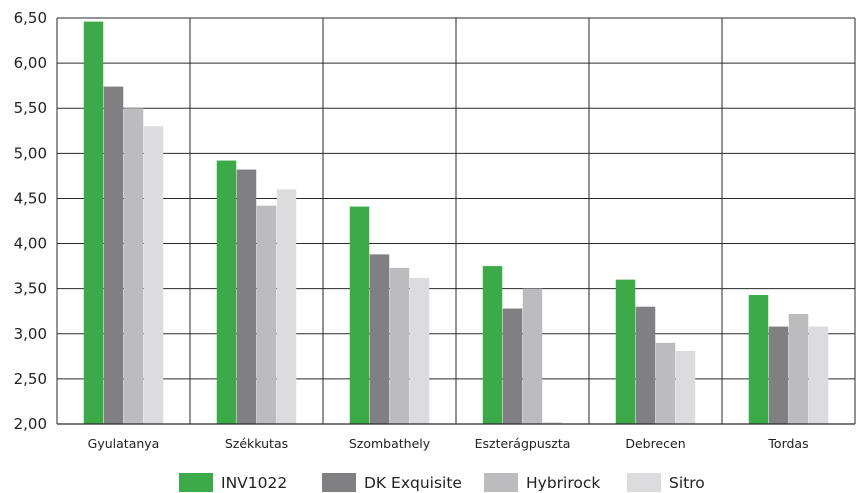 The width and height of the screenshot is (856, 493). What do you see at coordinates (30, 18) in the screenshot?
I see `y-tick-label: 6,50` at bounding box center [30, 18].